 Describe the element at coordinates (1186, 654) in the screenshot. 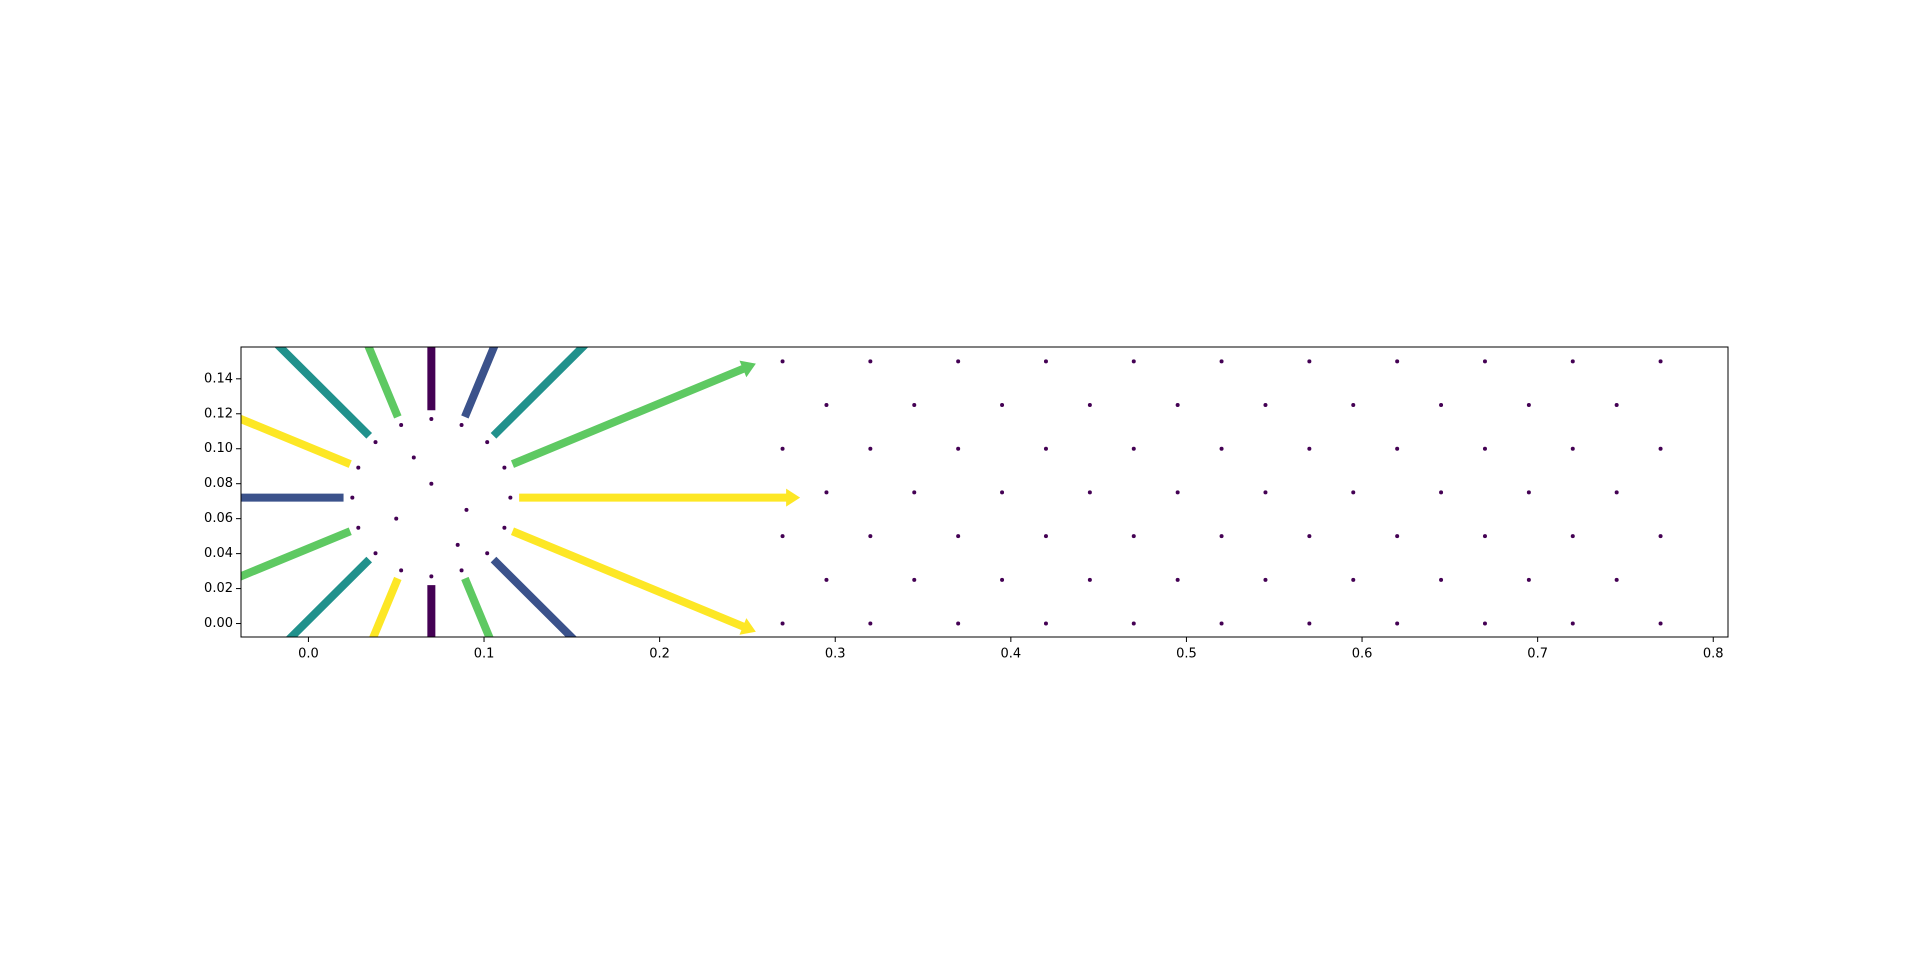

I see `x-tick-label: 0.5` at that location.